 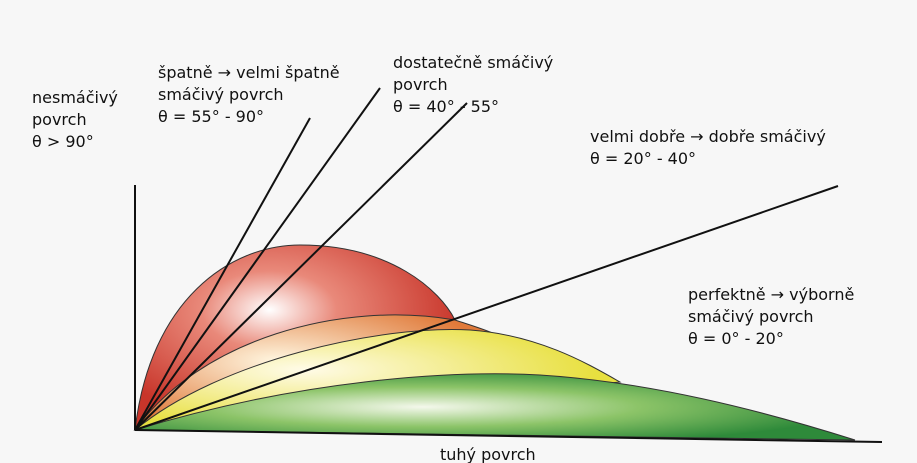 What do you see at coordinates (736, 338) in the screenshot?
I see `label-line: θ = 0° - 20°` at bounding box center [736, 338].